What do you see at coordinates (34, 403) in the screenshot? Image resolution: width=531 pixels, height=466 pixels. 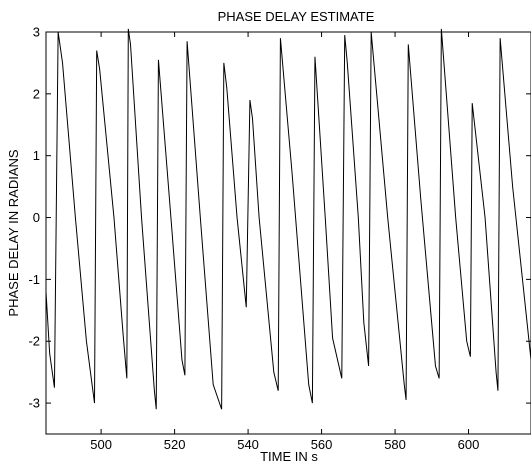 I see `y-tick-label: -3` at bounding box center [34, 403].